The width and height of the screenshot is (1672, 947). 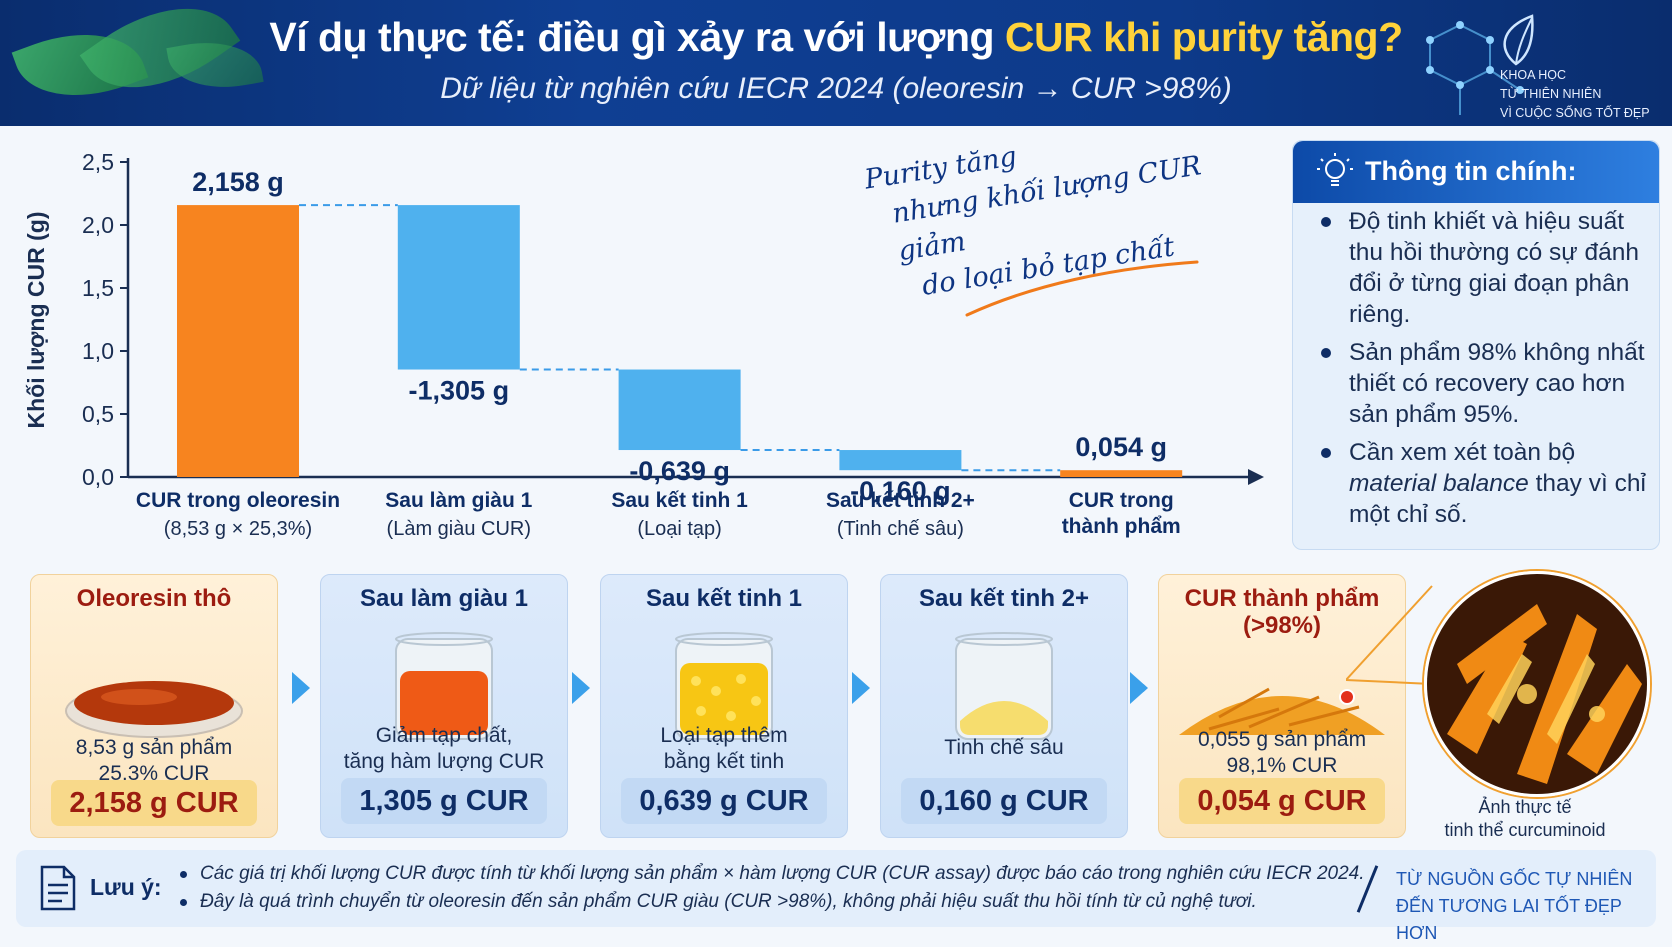 What do you see at coordinates (238, 182) in the screenshot?
I see `bar-value-label: 2,158 g` at bounding box center [238, 182].